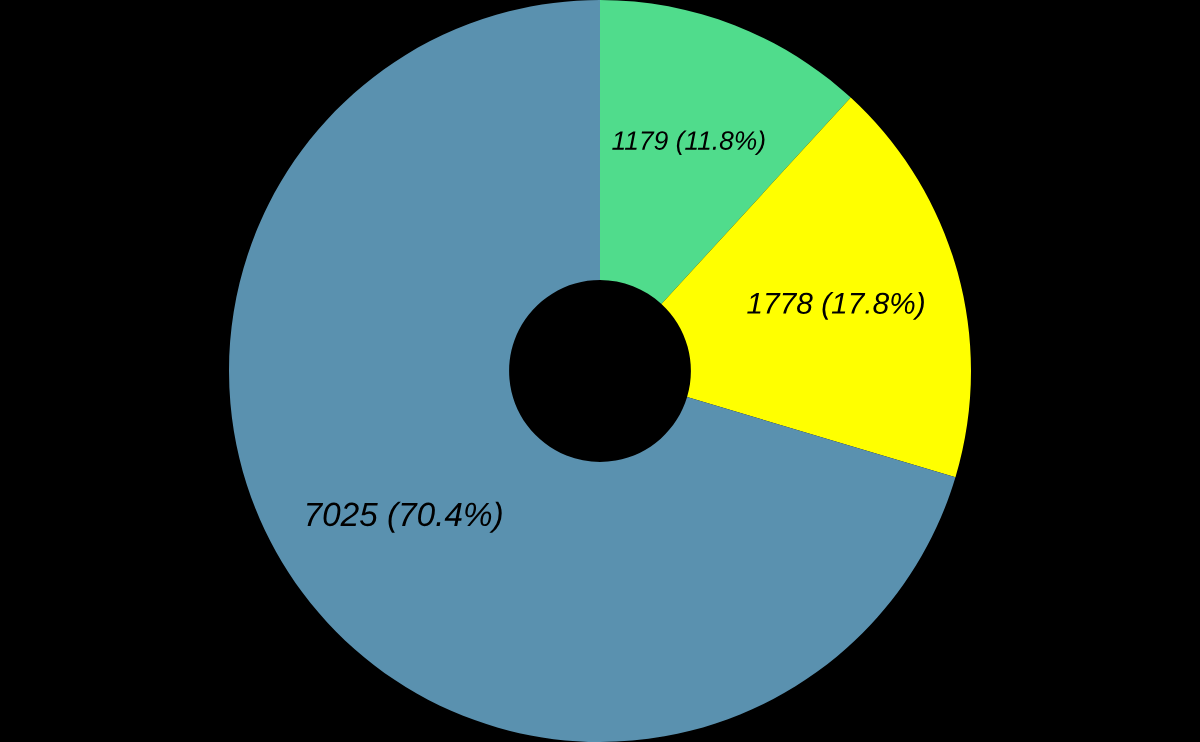 This screenshot has width=1200, height=742. What do you see at coordinates (404, 517) in the screenshot?
I see `data-label: 7025 (70.4%)` at bounding box center [404, 517].